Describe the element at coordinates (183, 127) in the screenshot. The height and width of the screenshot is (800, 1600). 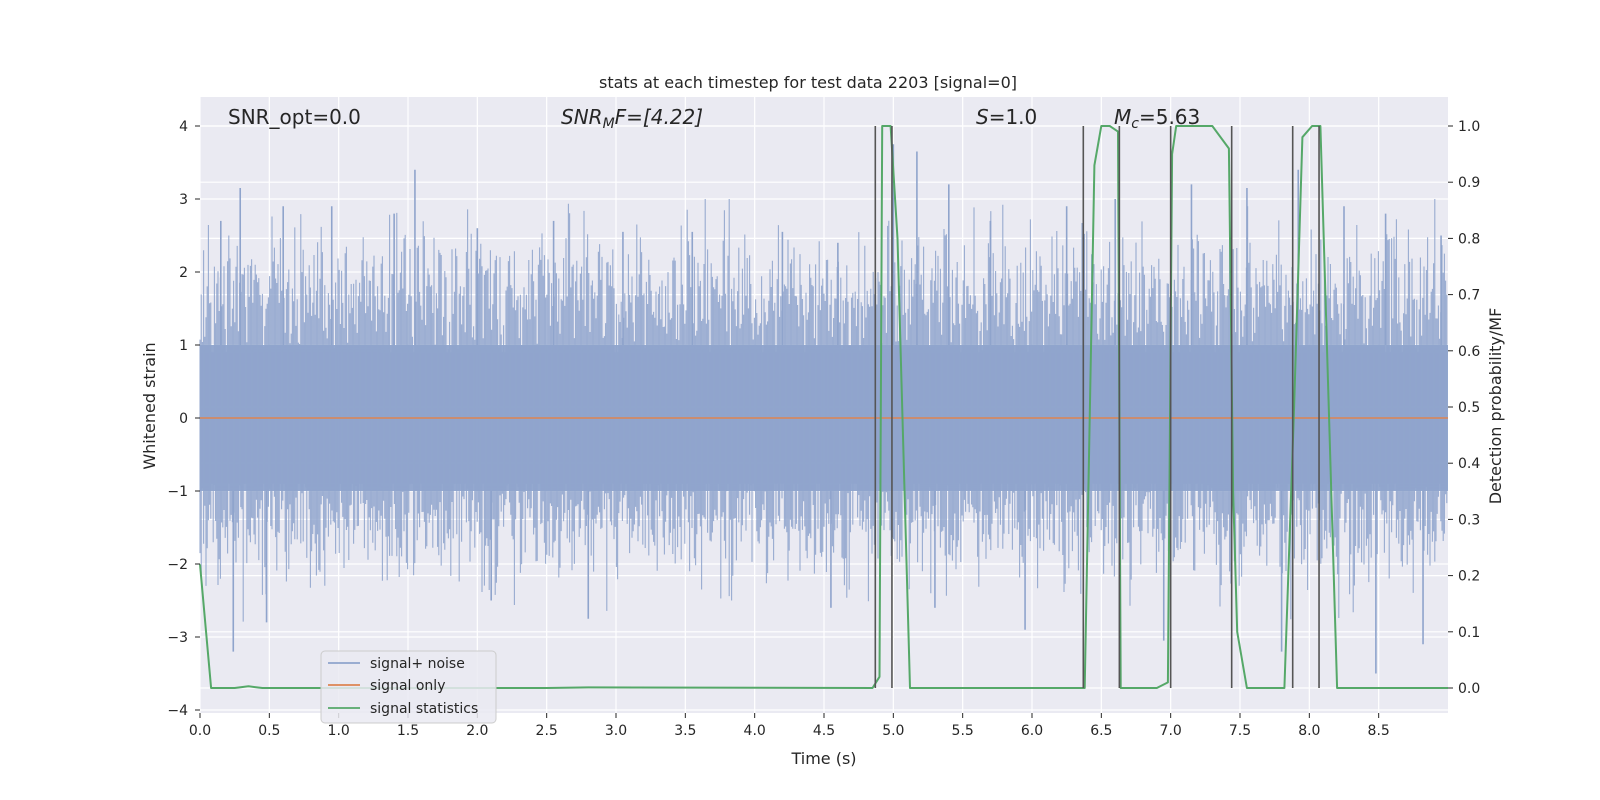
I see `y-tick-label: 4` at that location.